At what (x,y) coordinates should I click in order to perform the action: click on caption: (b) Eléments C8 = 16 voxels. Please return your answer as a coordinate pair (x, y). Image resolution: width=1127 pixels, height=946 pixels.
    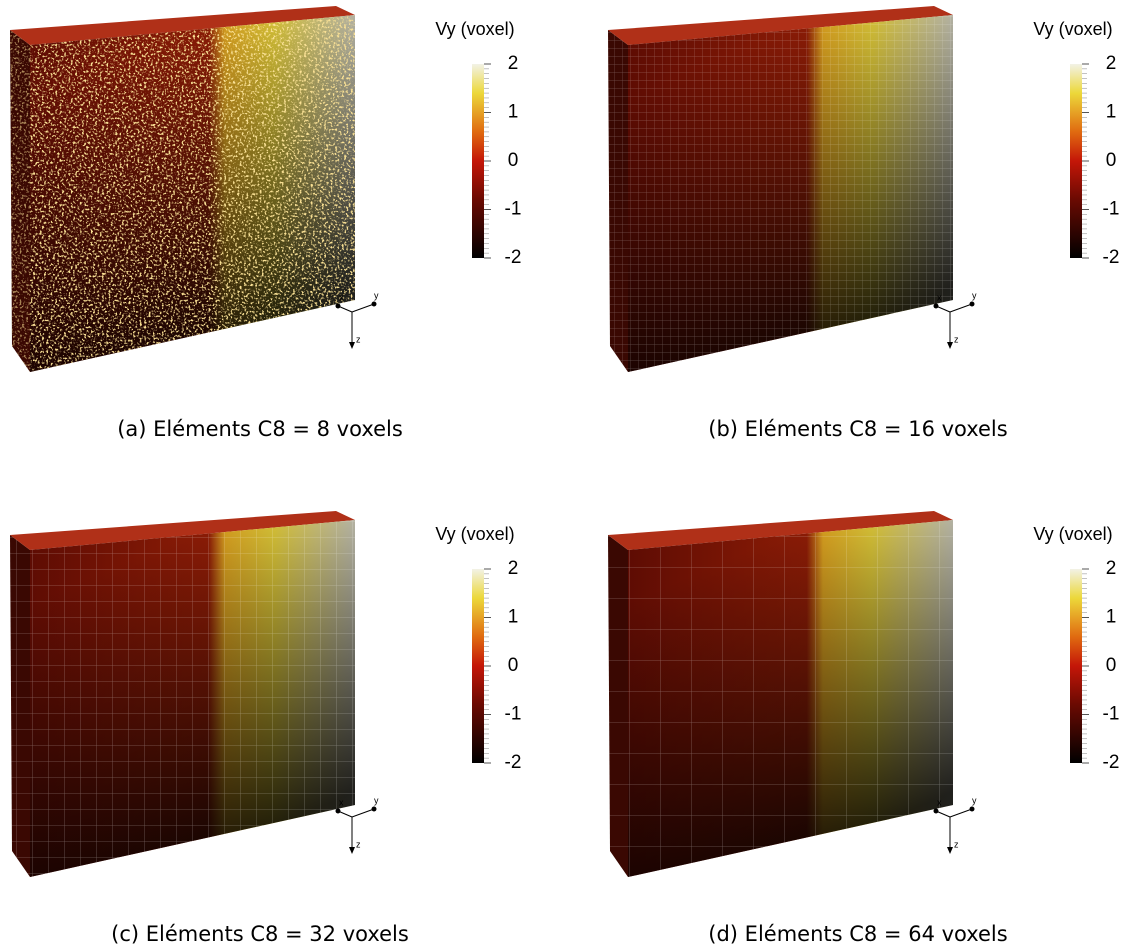
    Looking at the image, I should click on (857, 429).